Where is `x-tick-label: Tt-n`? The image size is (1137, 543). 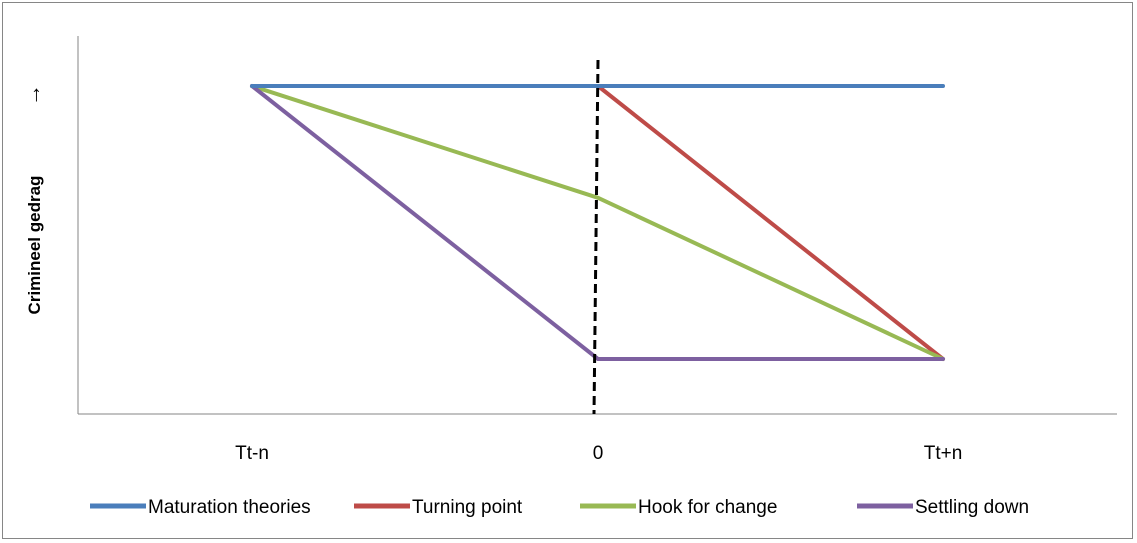 x-tick-label: Tt-n is located at coordinates (252, 453).